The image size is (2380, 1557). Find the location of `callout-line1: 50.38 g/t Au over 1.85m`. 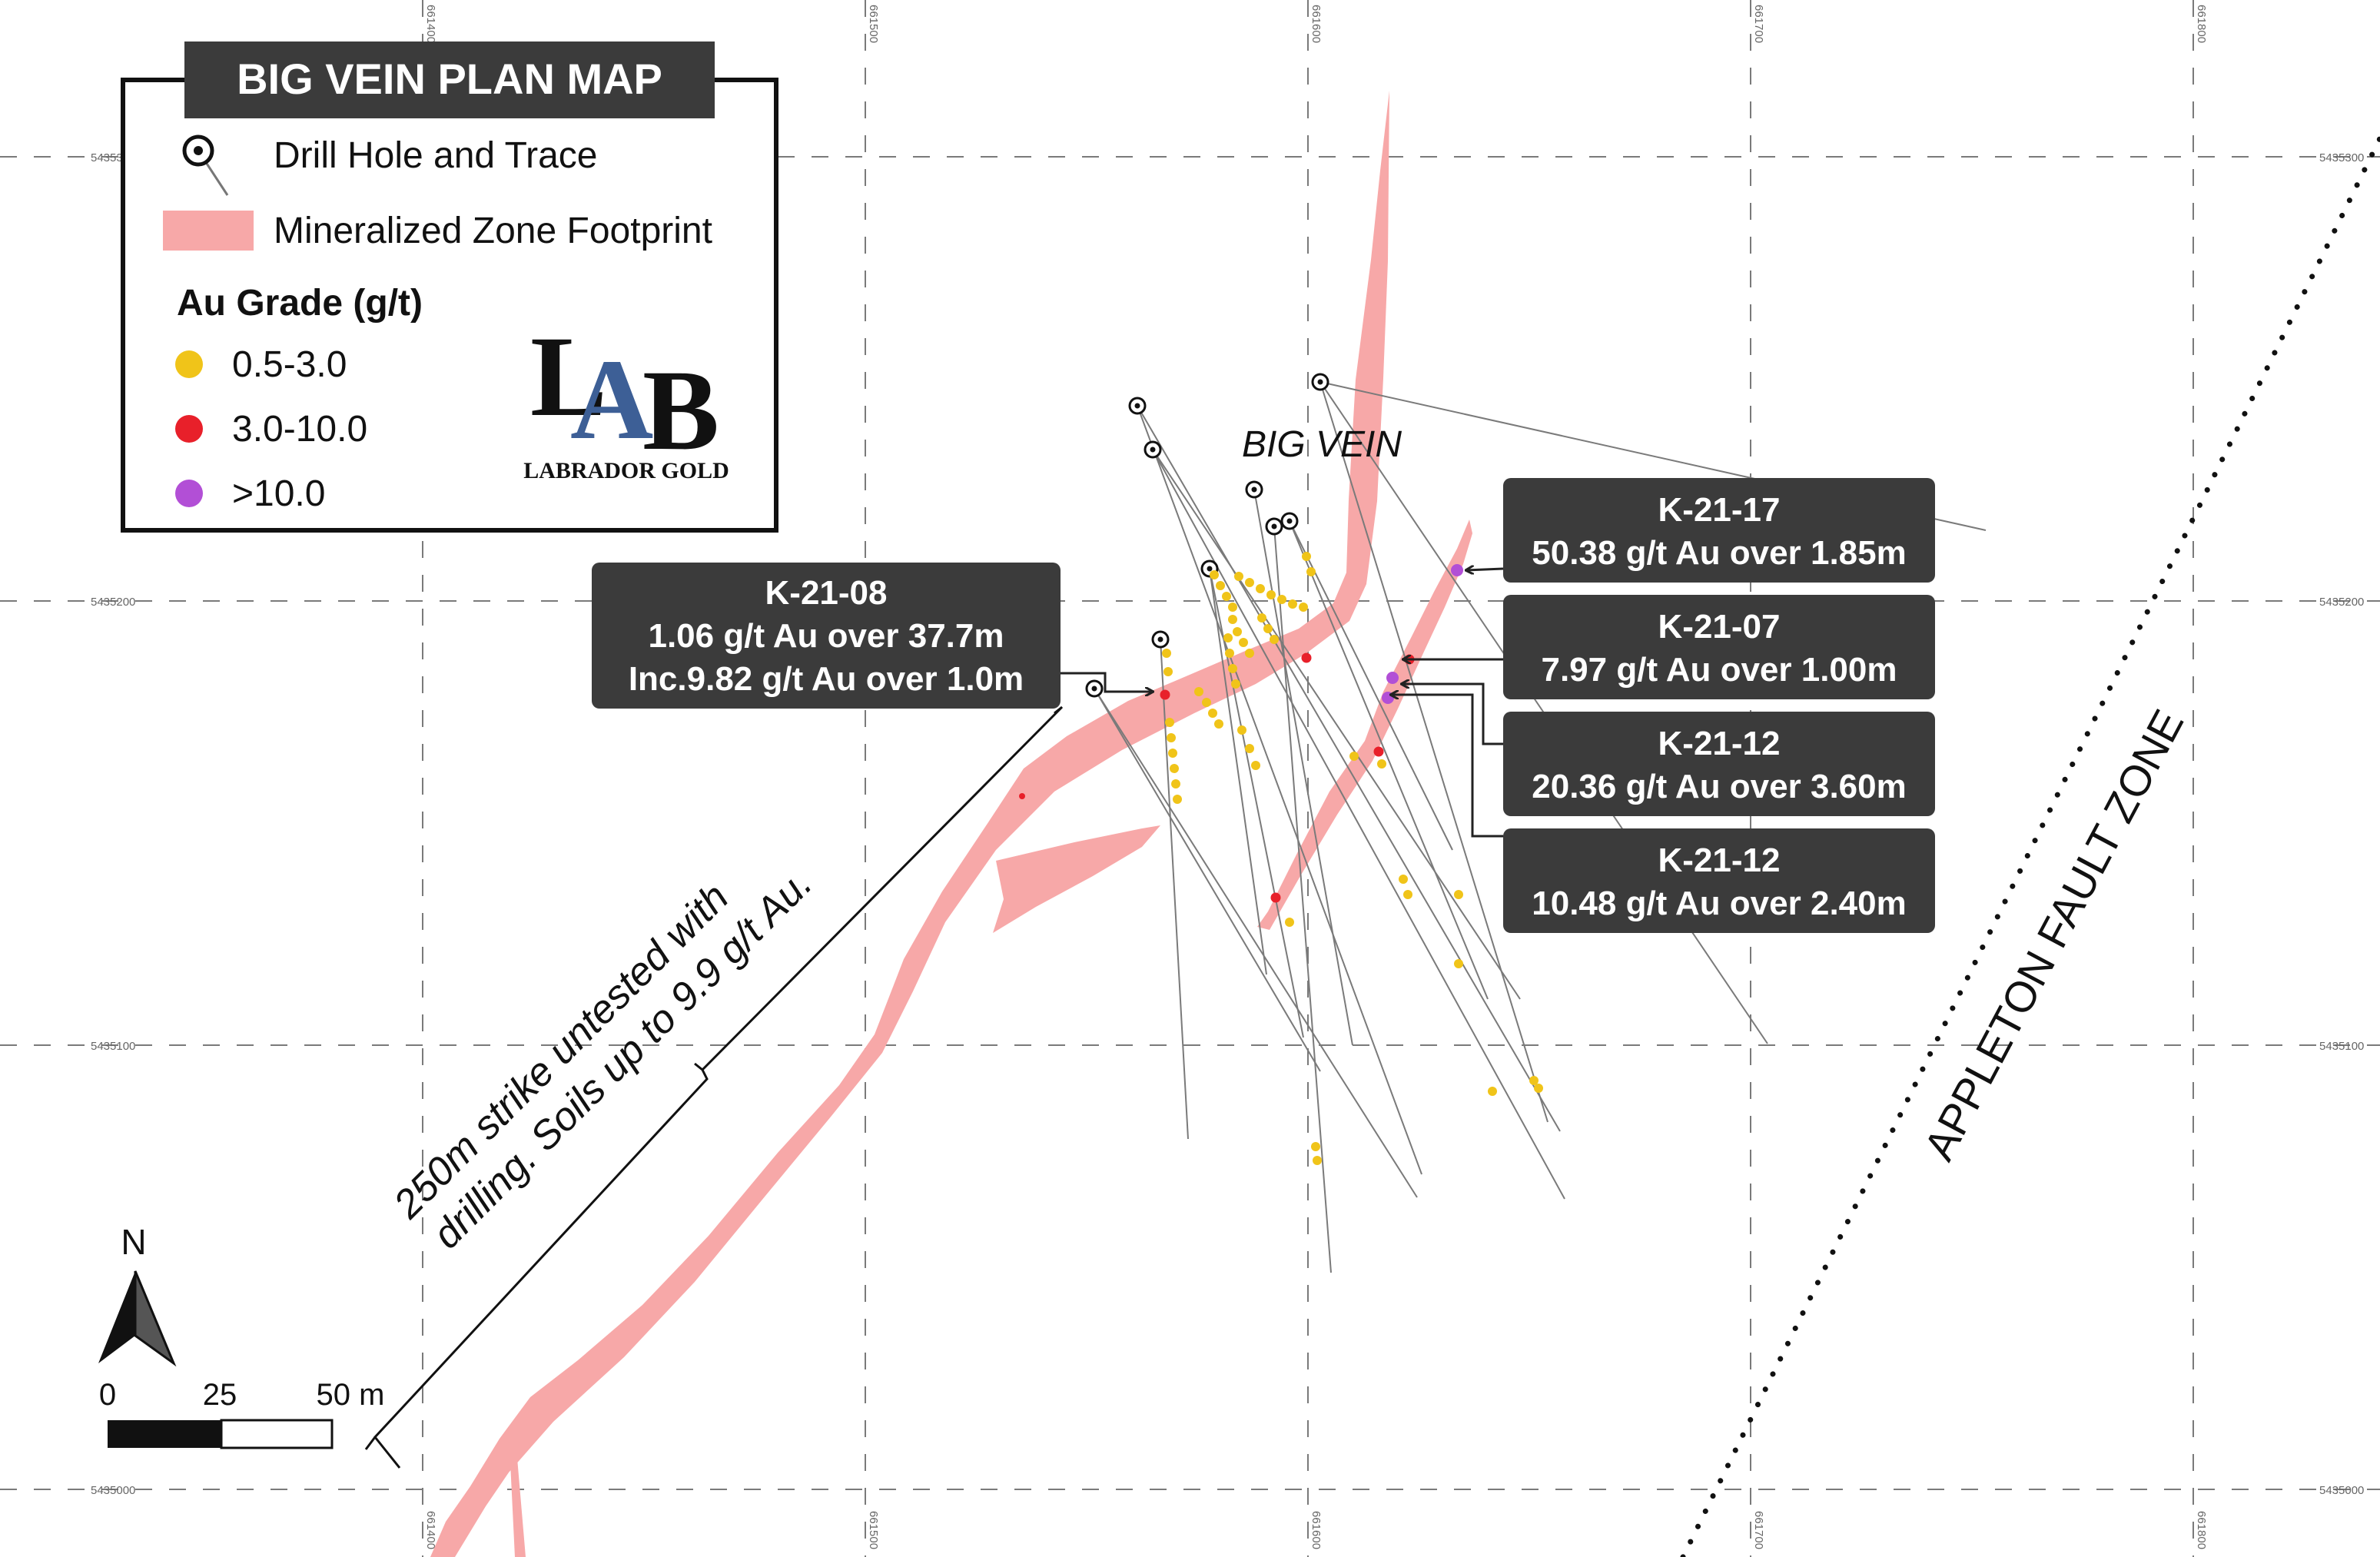

callout-line1: 50.38 g/t Au over 1.85m is located at coordinates (1719, 553).